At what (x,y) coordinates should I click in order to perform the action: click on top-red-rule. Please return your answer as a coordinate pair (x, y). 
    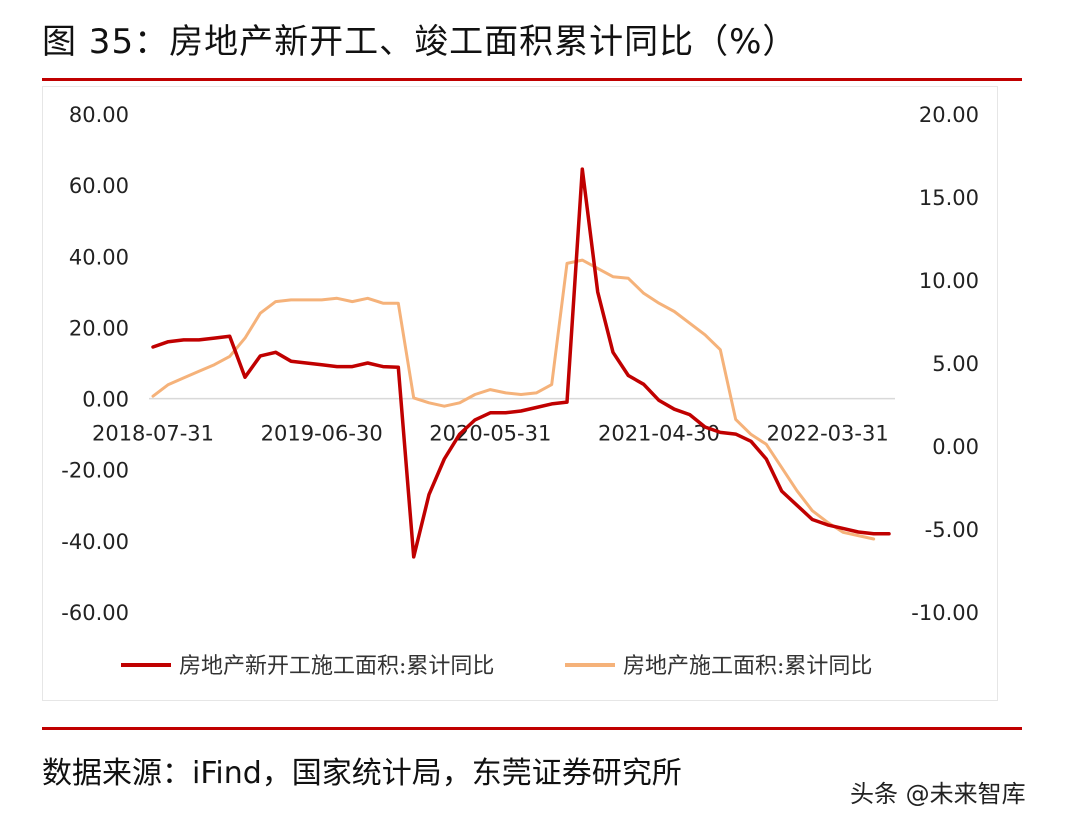
    Looking at the image, I should click on (532, 79).